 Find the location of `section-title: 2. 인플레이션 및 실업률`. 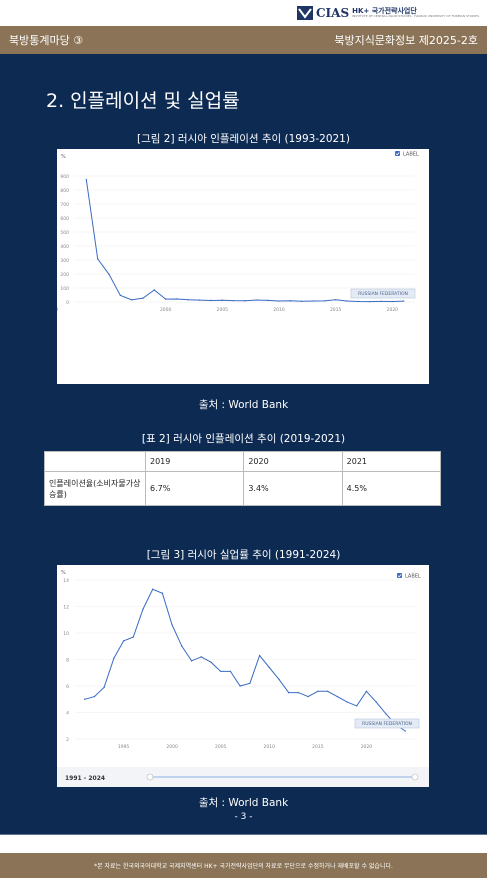

section-title: 2. 인플레이션 및 실업률 is located at coordinates (143, 101).